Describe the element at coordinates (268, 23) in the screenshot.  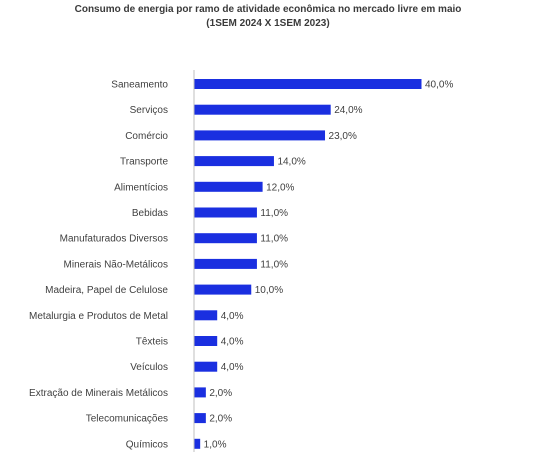
I see `chart-subtitle: (1SEM 2024 X 1SEM 2023)` at that location.